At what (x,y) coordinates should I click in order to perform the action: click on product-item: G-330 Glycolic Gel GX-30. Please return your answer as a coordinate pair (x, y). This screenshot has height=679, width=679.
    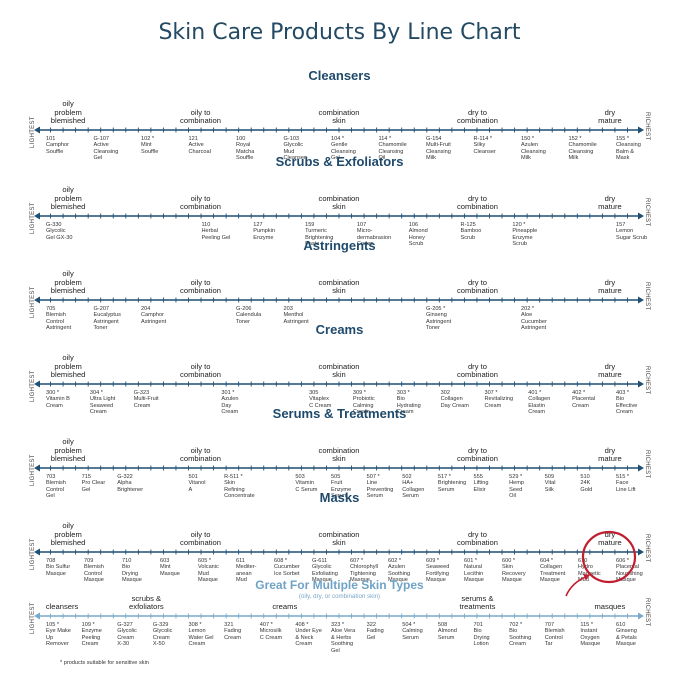
    Looking at the image, I should click on (59, 231).